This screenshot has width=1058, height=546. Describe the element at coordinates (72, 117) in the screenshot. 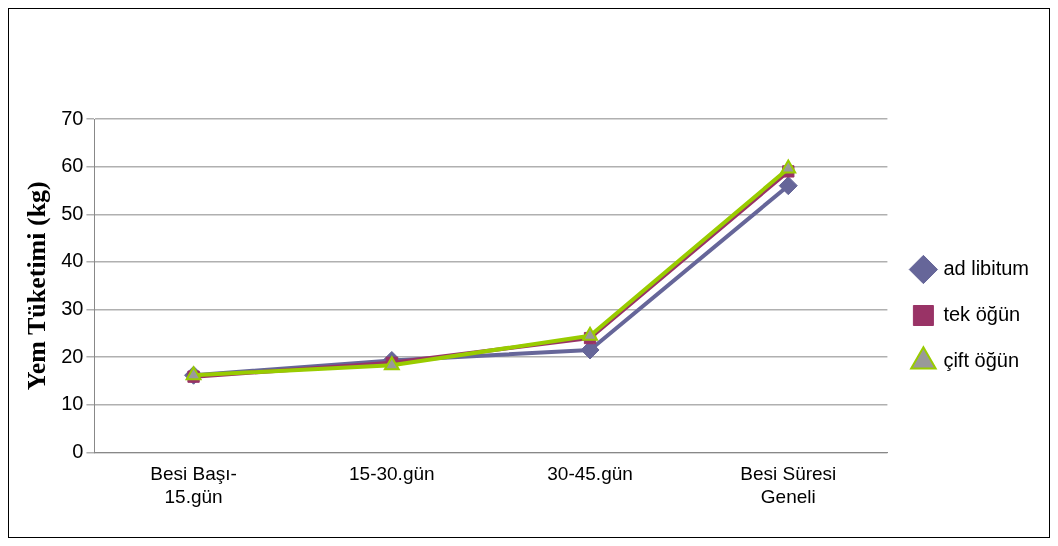

I see `y-tick-label: 70` at that location.